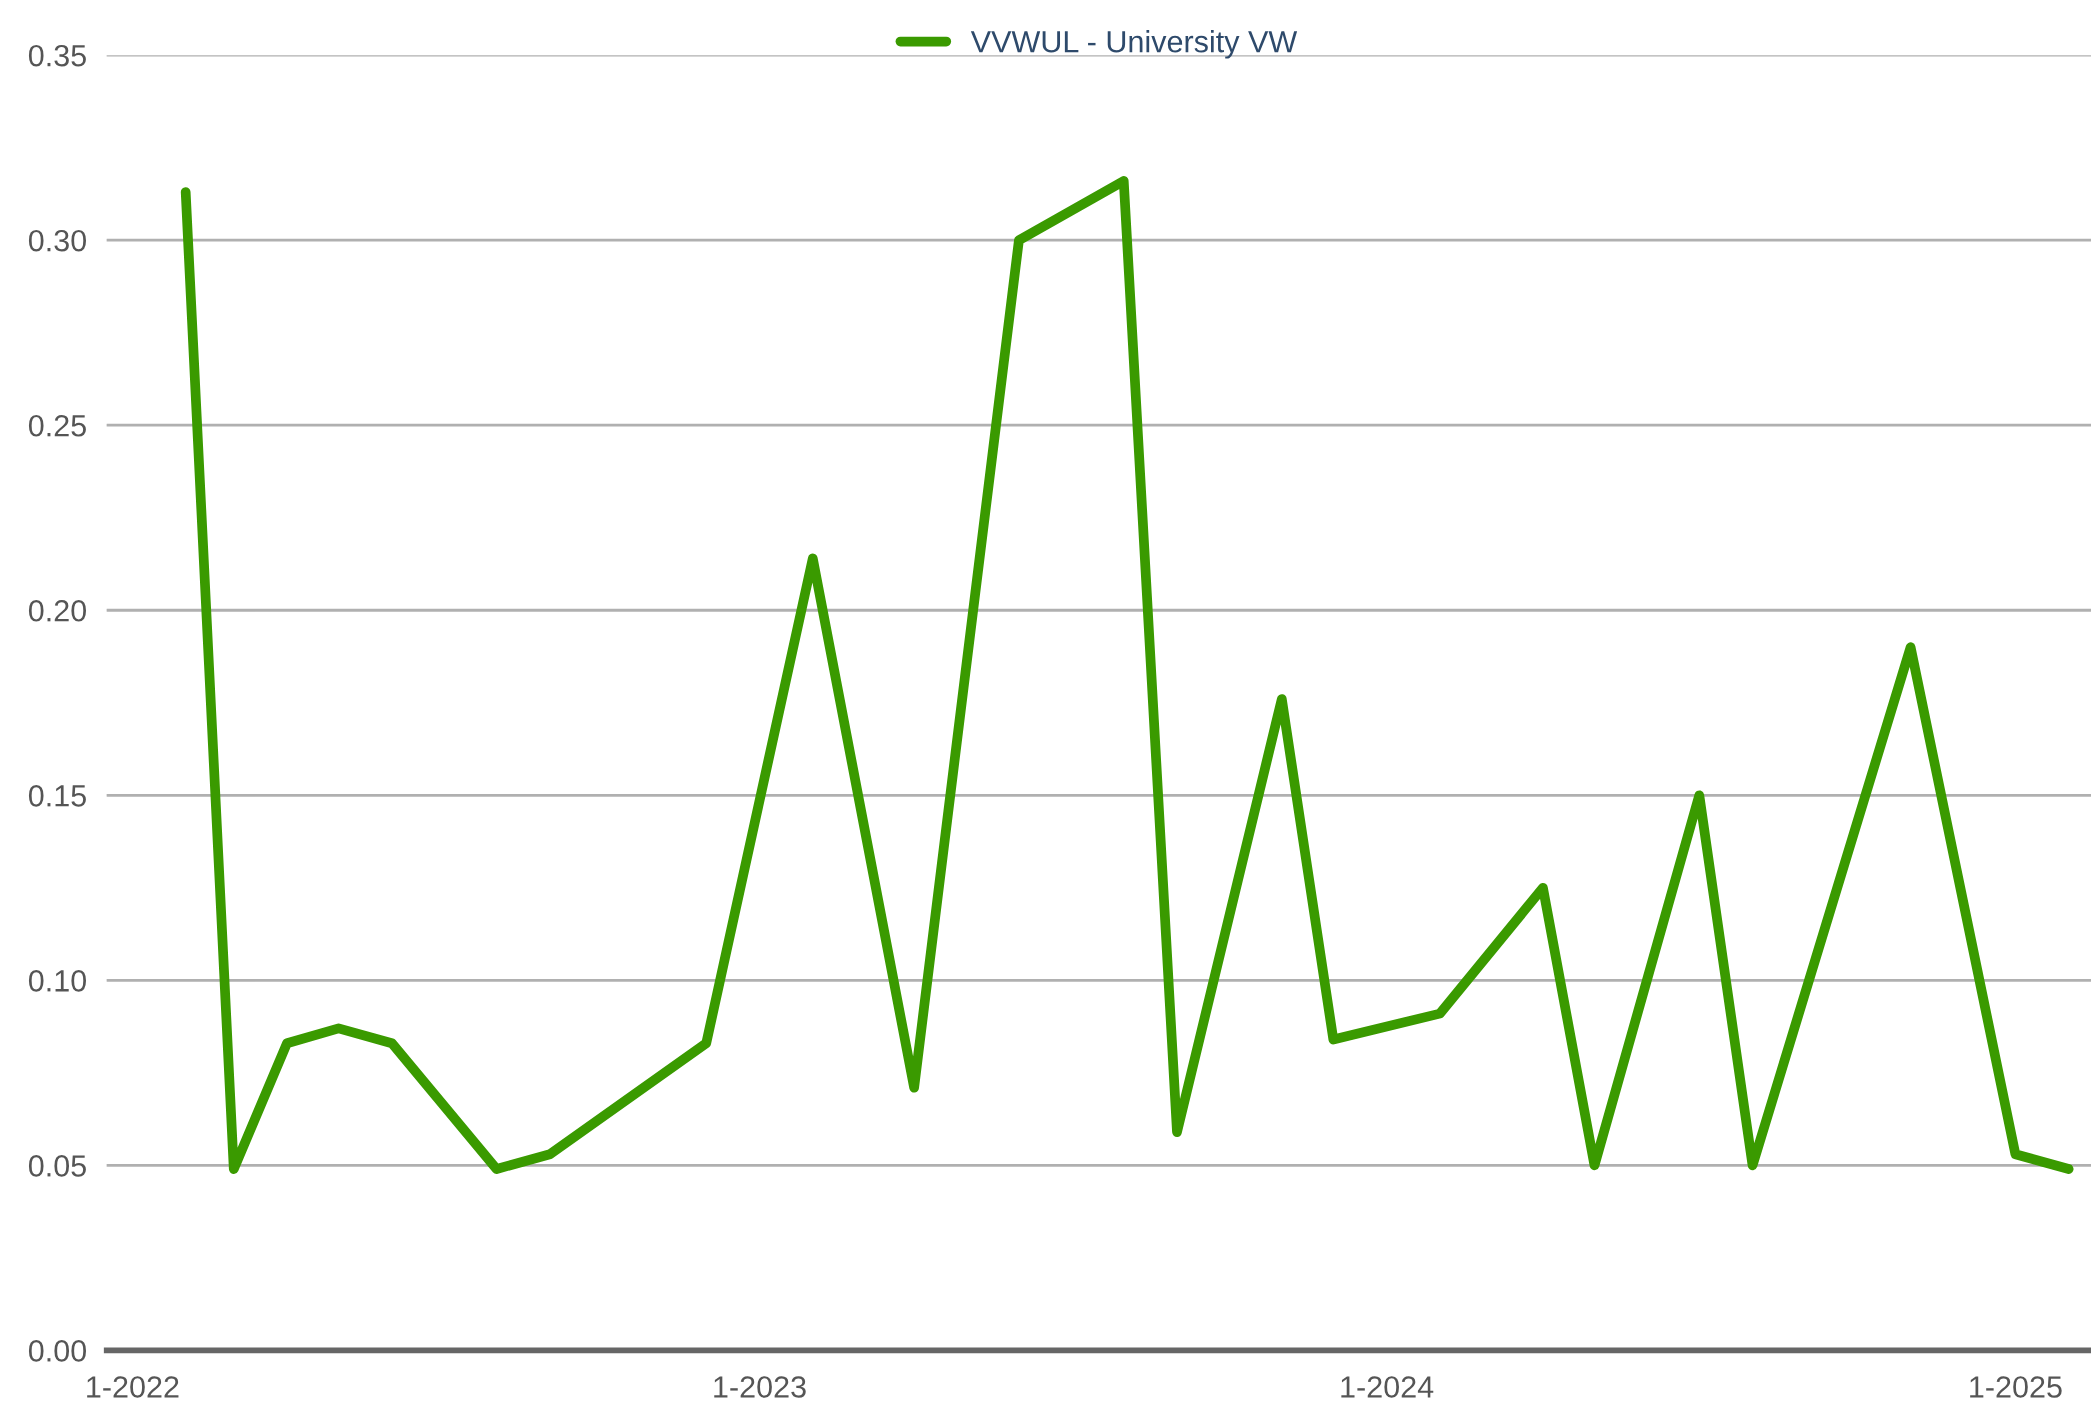 This screenshot has height=1414, width=2091. Describe the element at coordinates (1134, 44) in the screenshot. I see `legend-label: VVWUL - University VW` at that location.